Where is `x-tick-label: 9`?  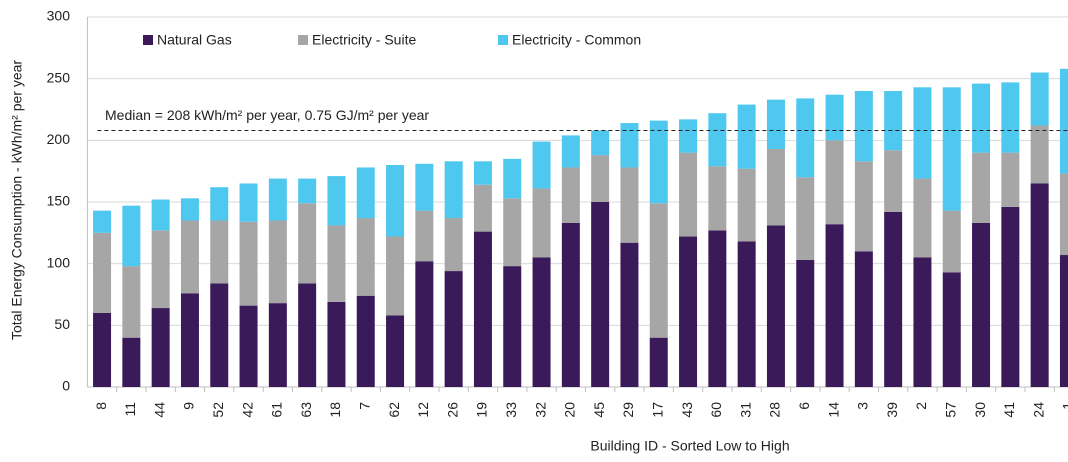 x-tick-label: 9 is located at coordinates (189, 406).